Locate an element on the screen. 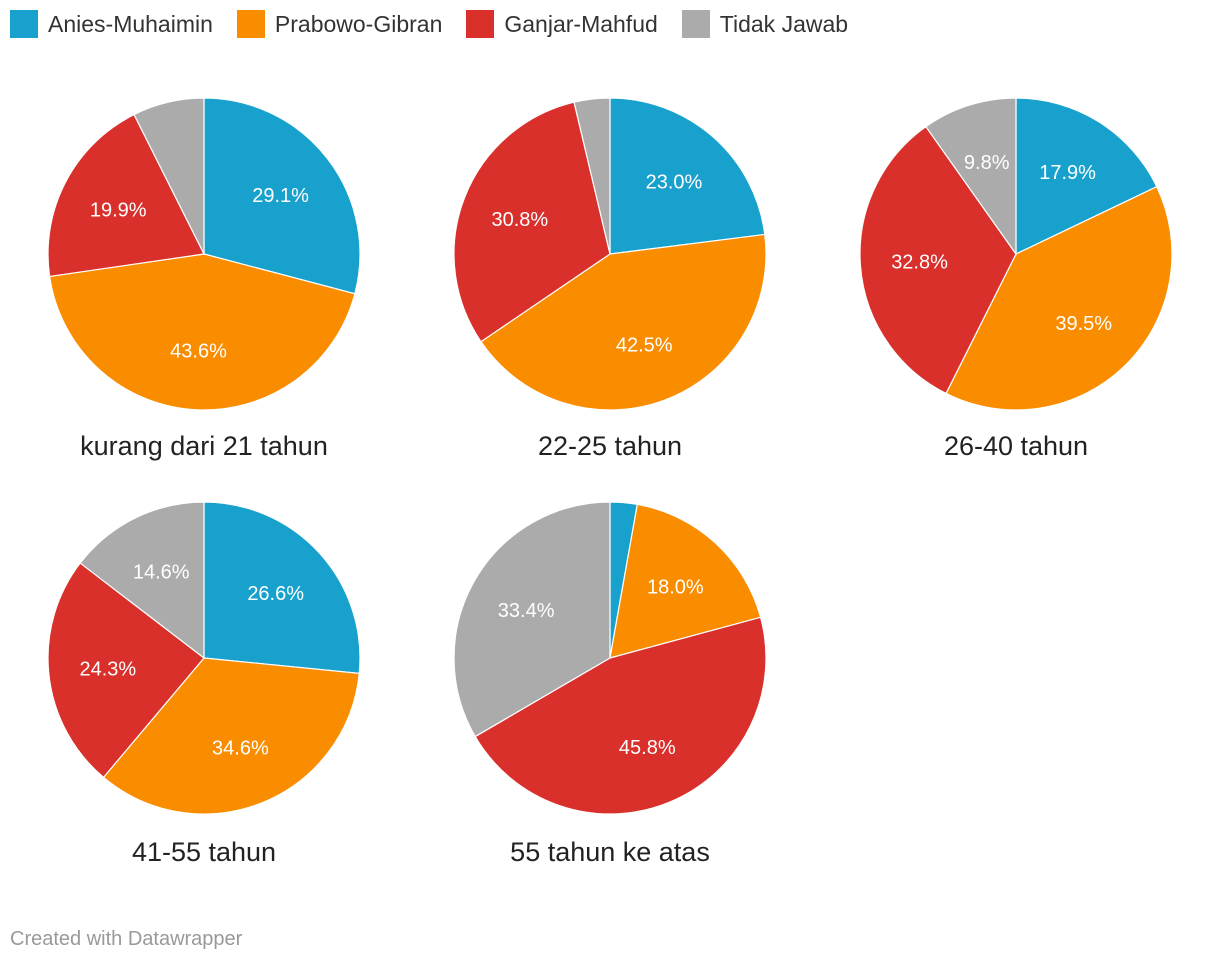 The width and height of the screenshot is (1220, 964). slice-label: 39.5% is located at coordinates (1083, 324).